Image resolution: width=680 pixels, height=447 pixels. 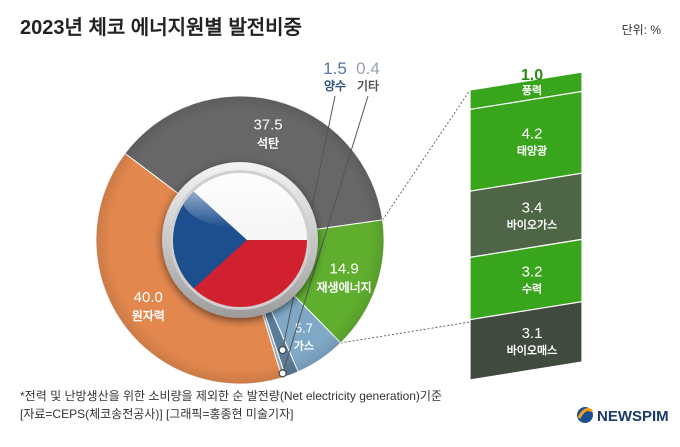 I want to click on slice-value-label-1: 37.5, so click(x=267, y=125).